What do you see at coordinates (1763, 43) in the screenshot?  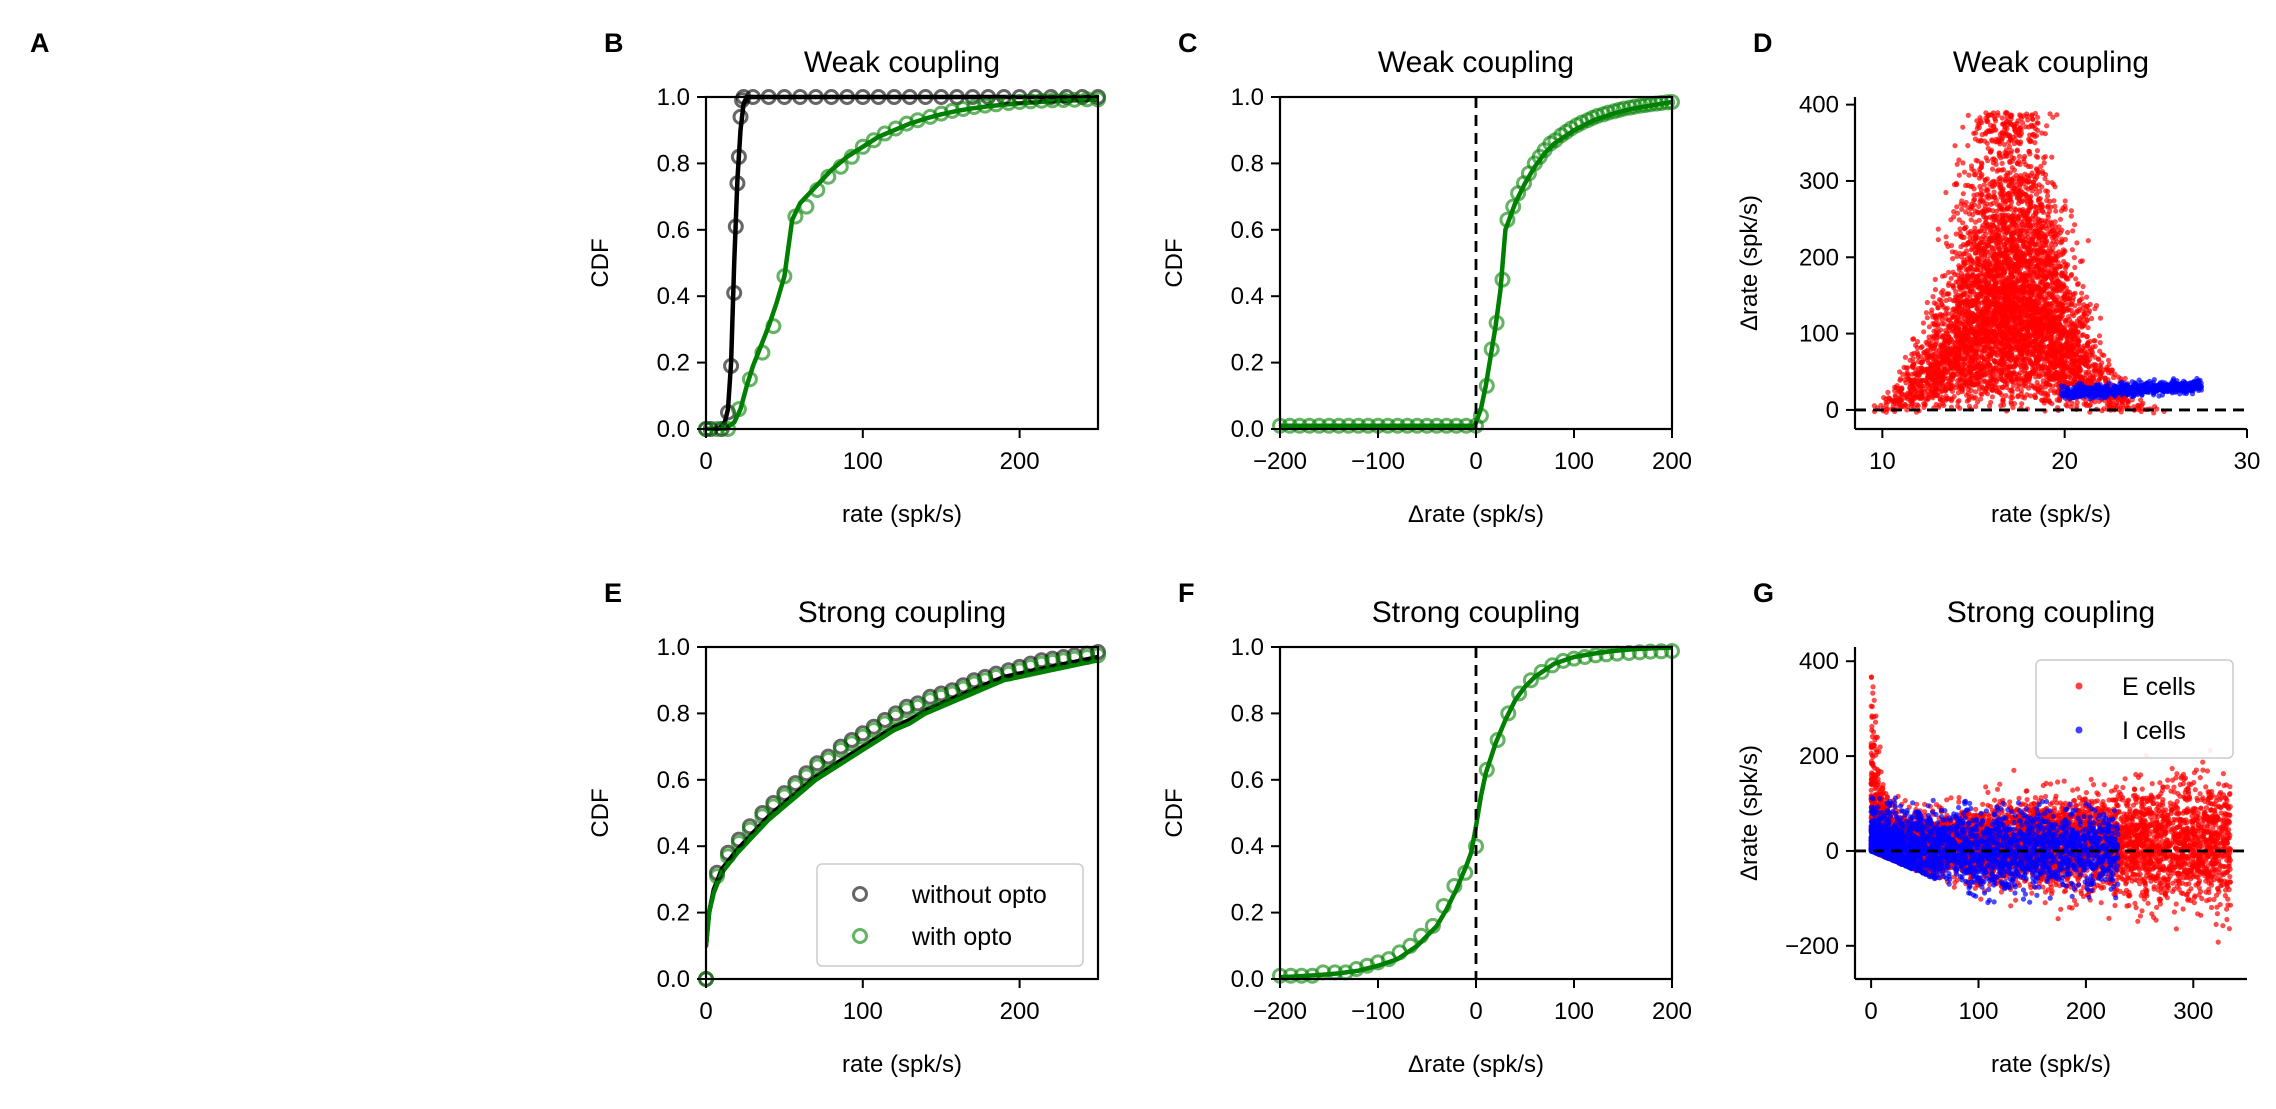 I see `panel-letter-d: D` at bounding box center [1763, 43].